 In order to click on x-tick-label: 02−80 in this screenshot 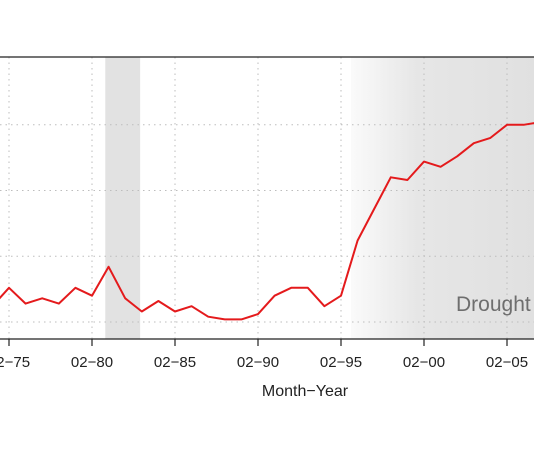, I will do `click(92, 362)`.